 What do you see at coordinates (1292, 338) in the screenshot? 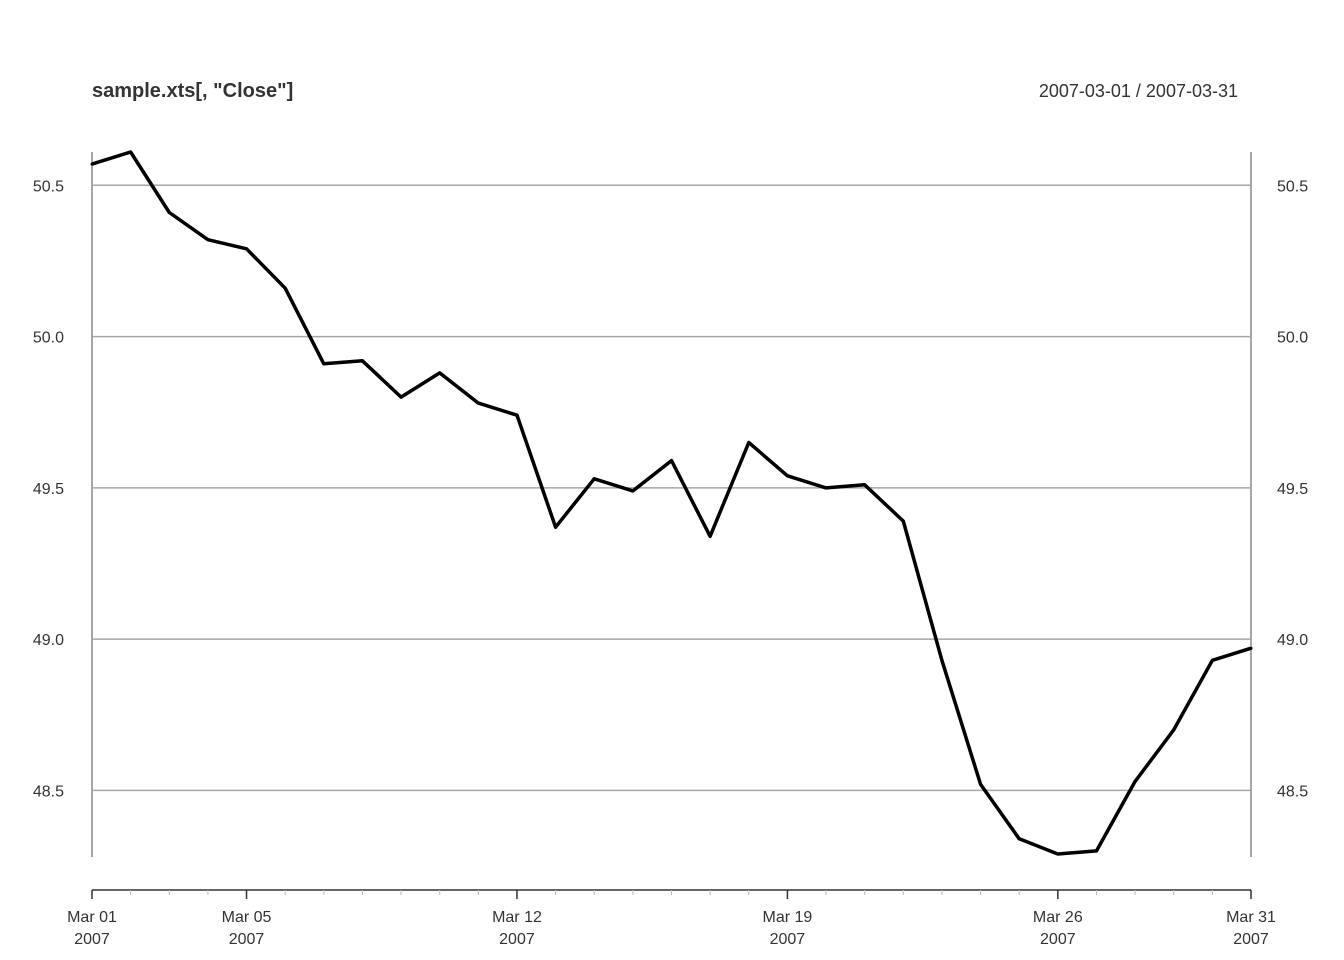
I see `y-tick-label-right: 50.0` at bounding box center [1292, 338].